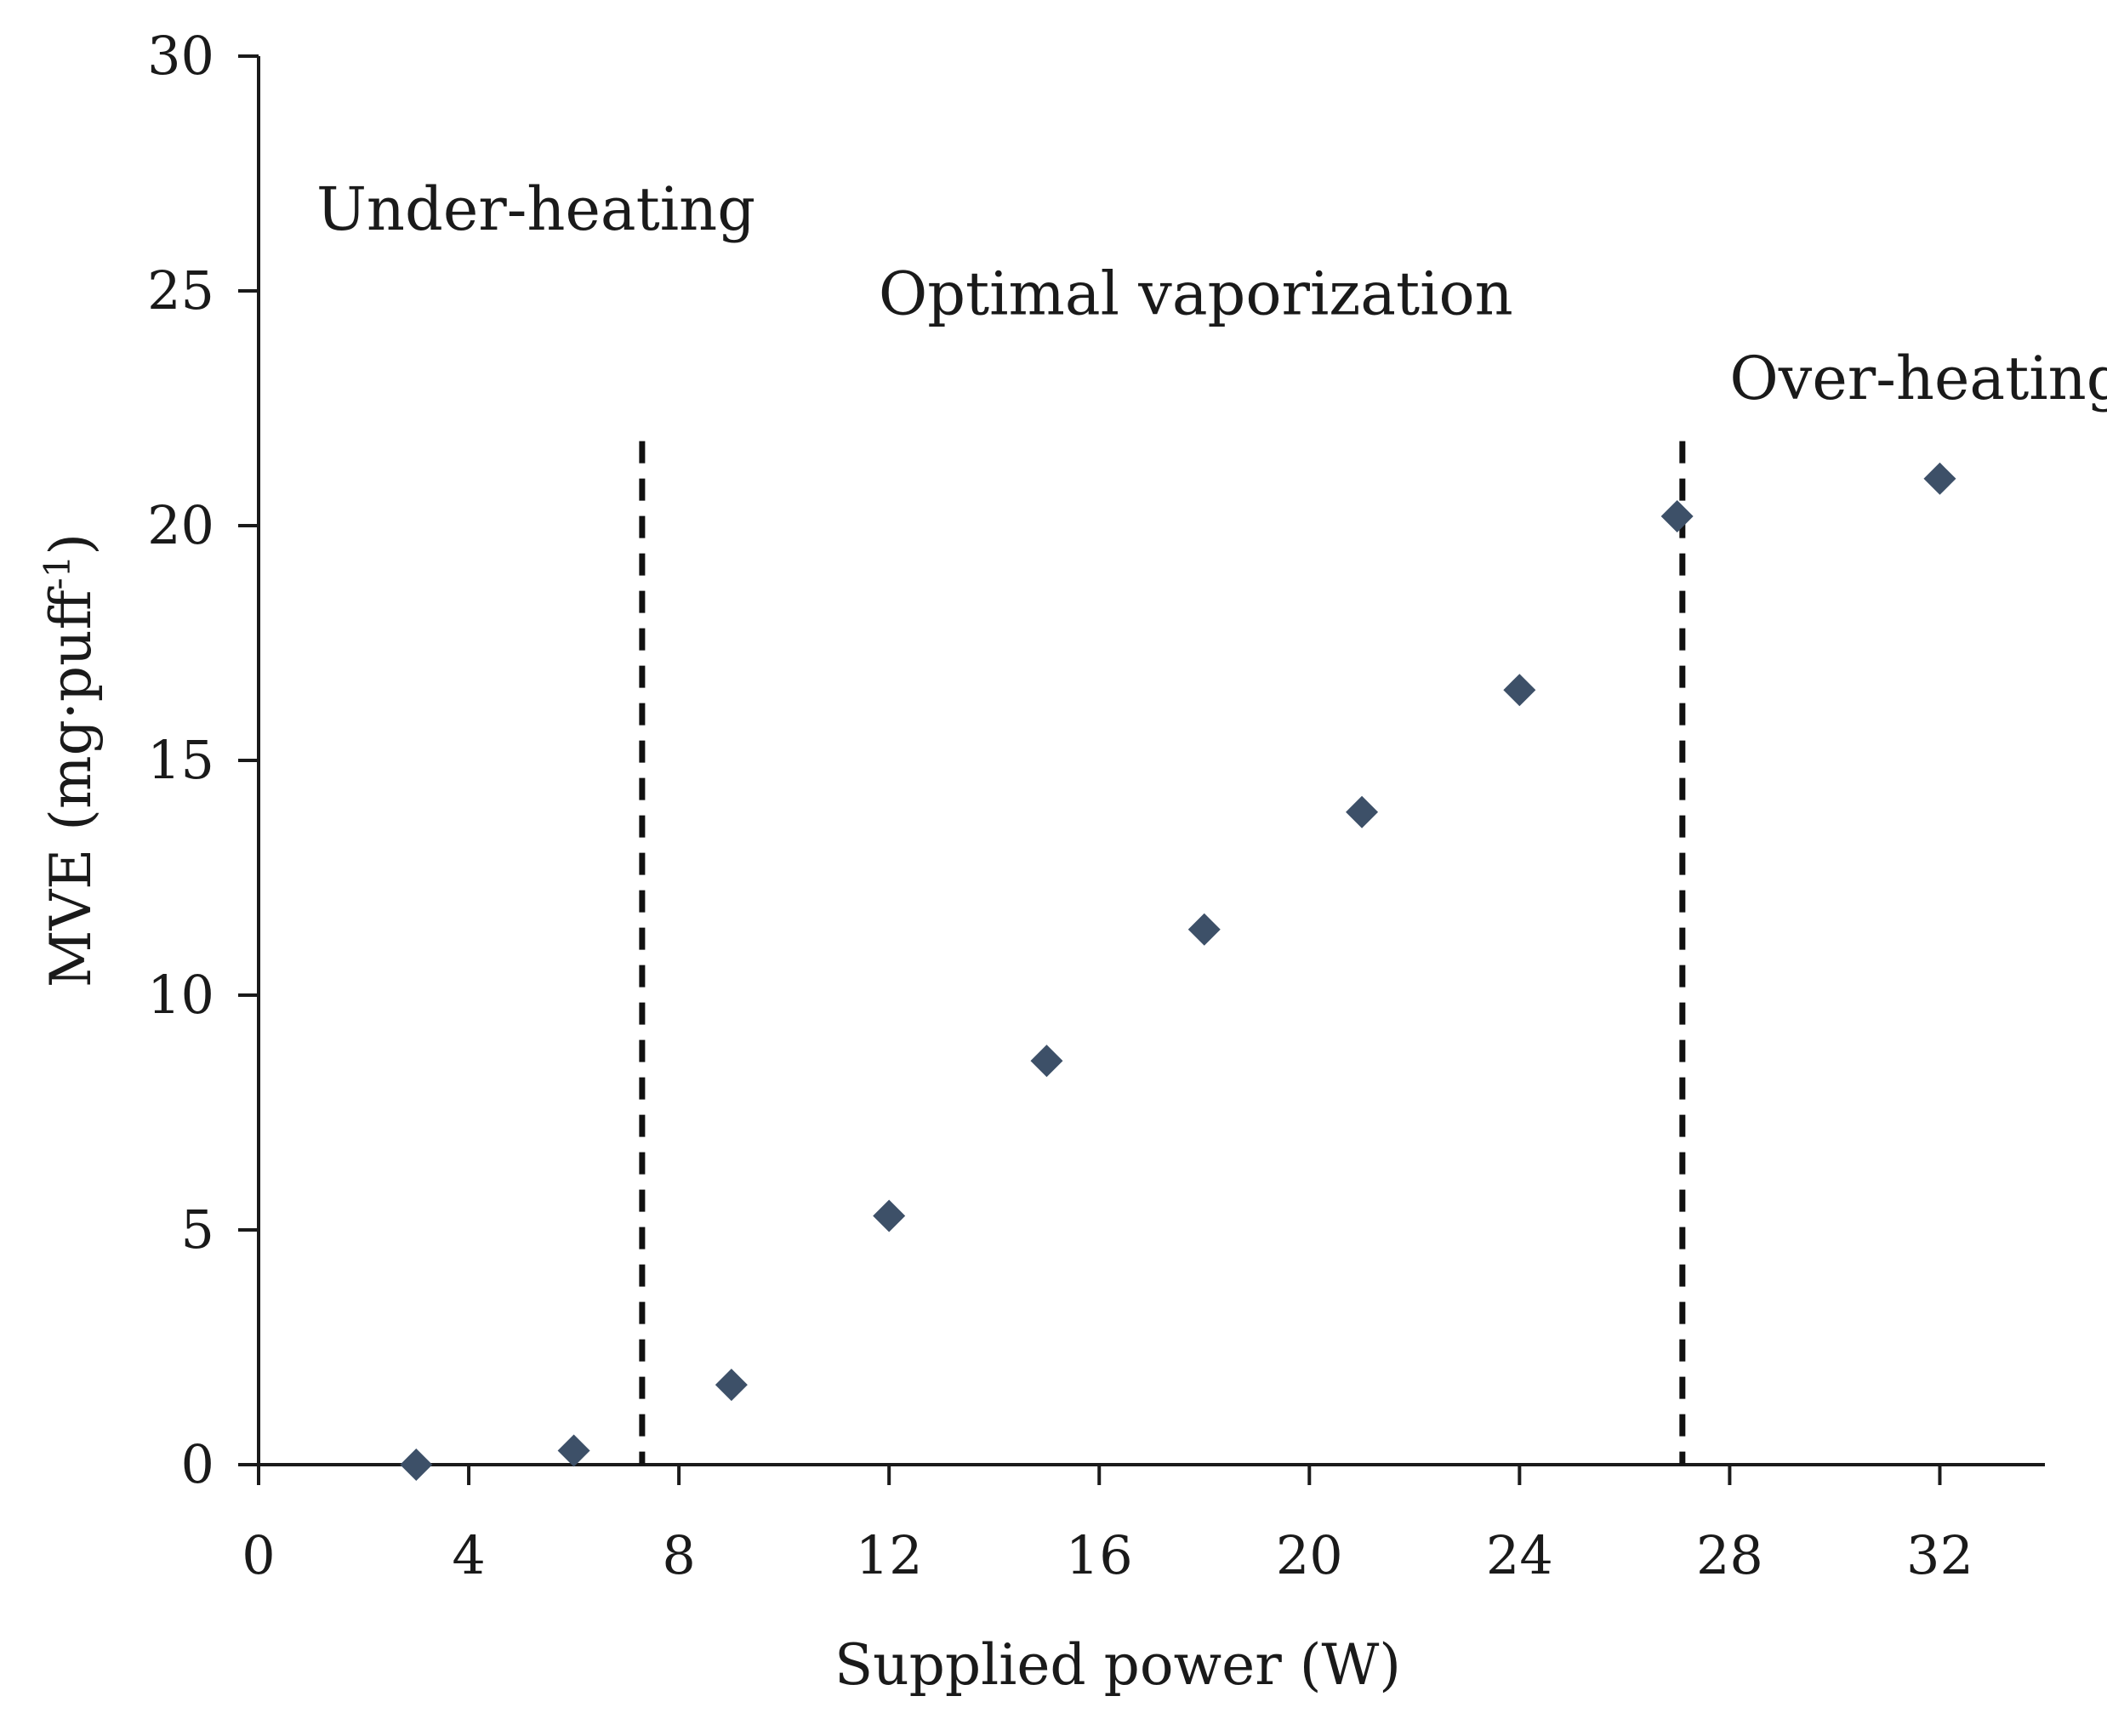  I want to click on x-tick-label: 4, so click(468, 1555).